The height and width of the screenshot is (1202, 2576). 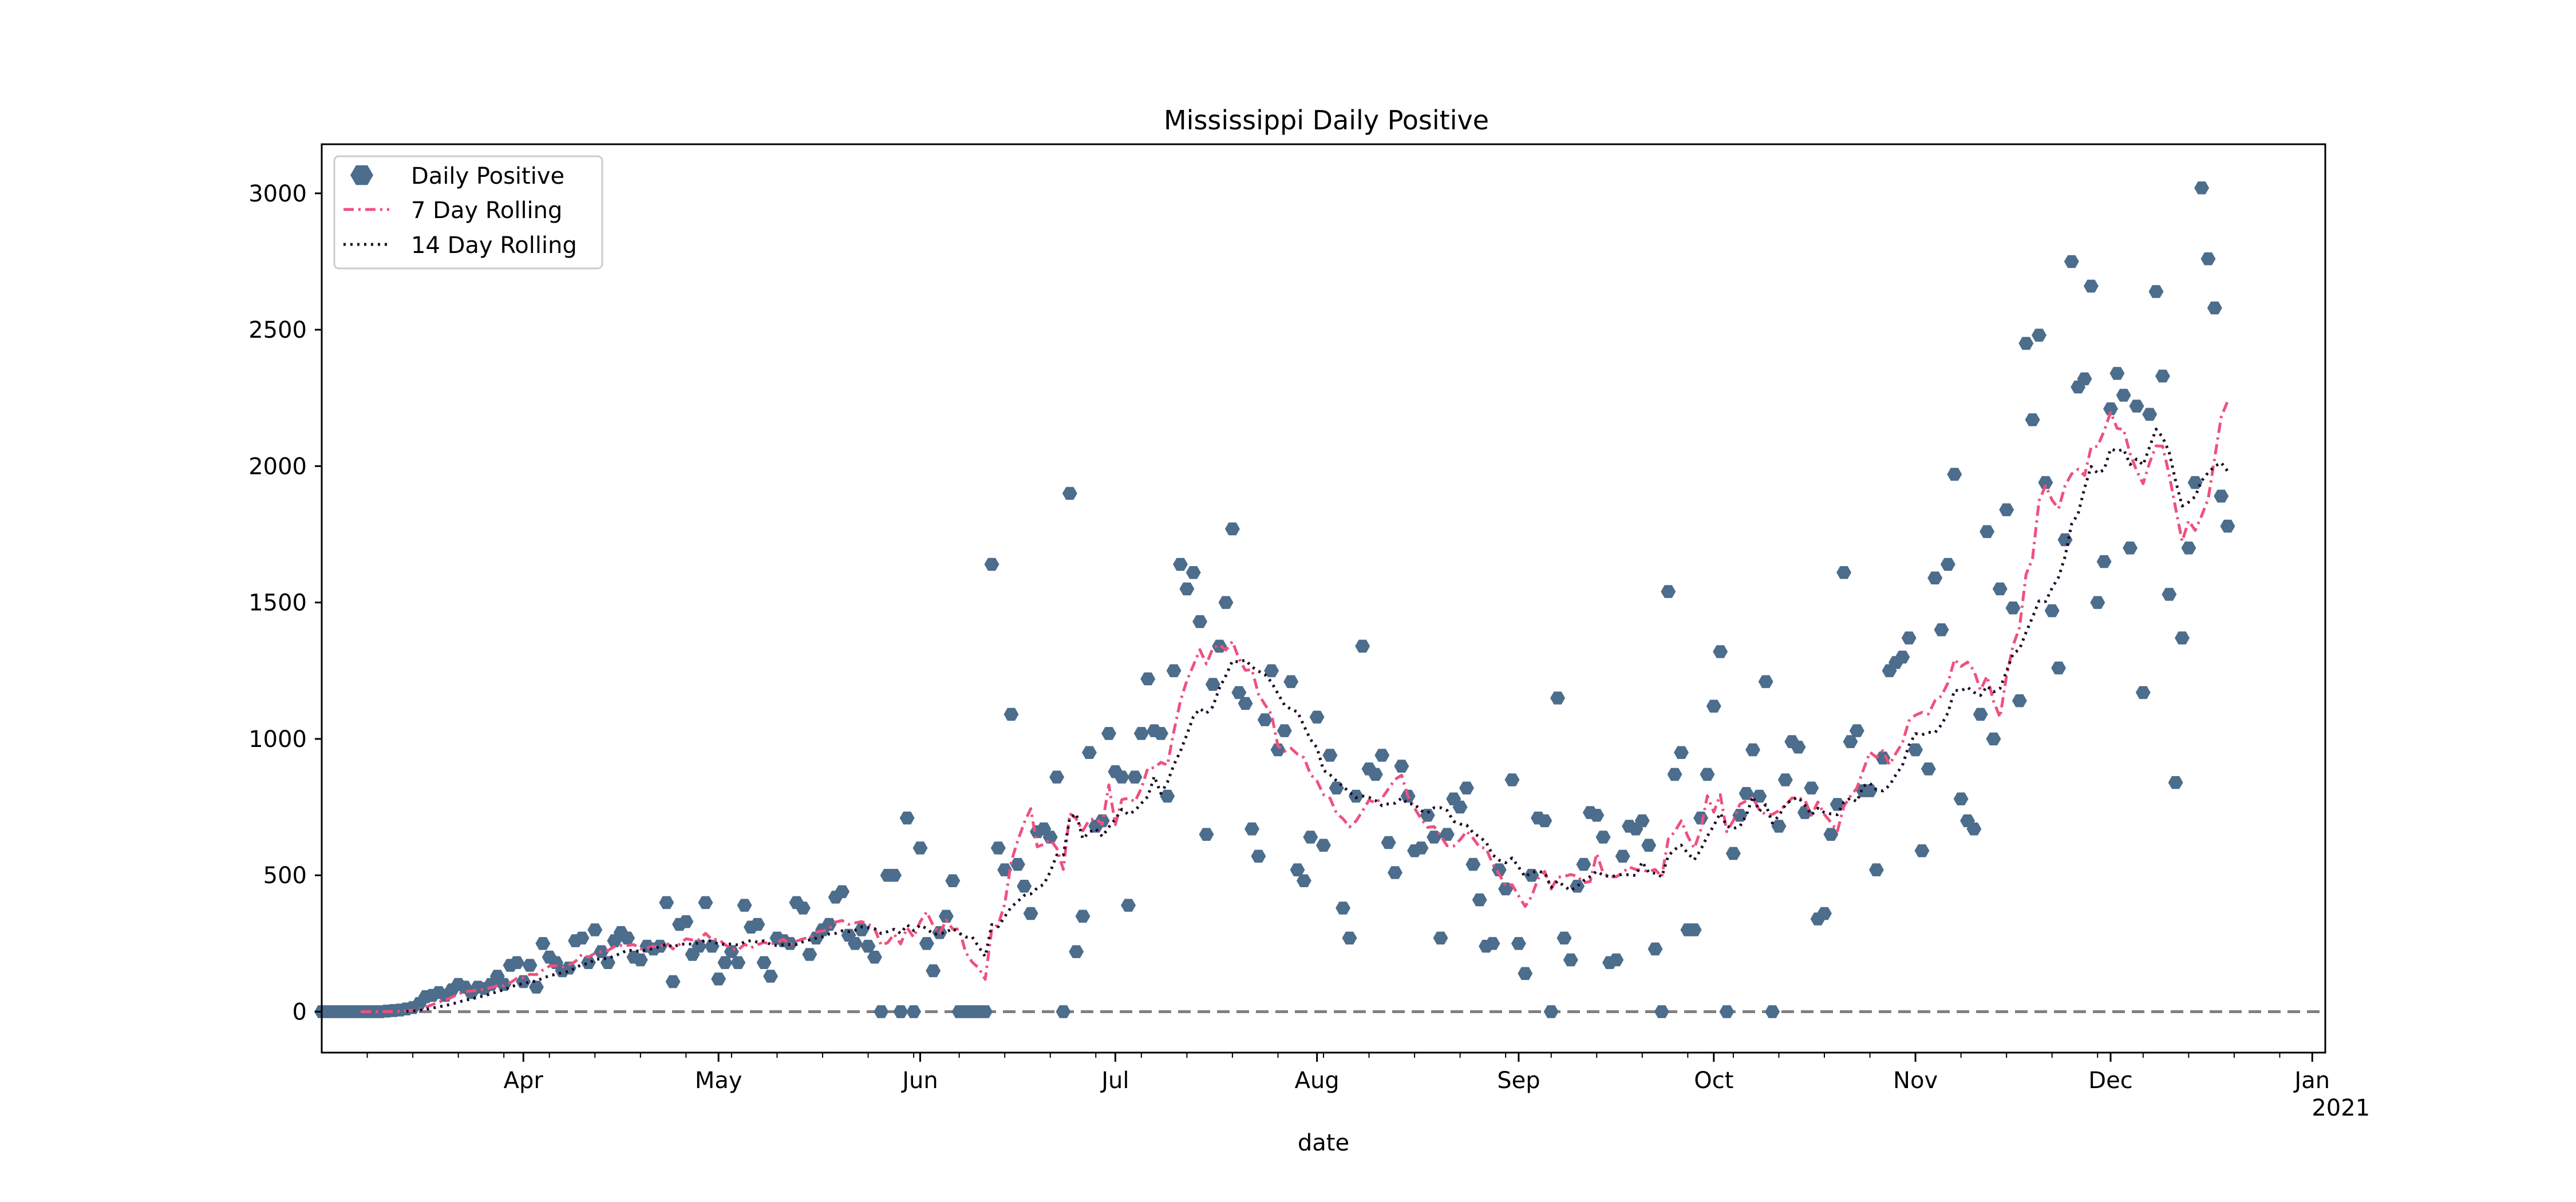 I want to click on legend-box, so click(x=468, y=212).